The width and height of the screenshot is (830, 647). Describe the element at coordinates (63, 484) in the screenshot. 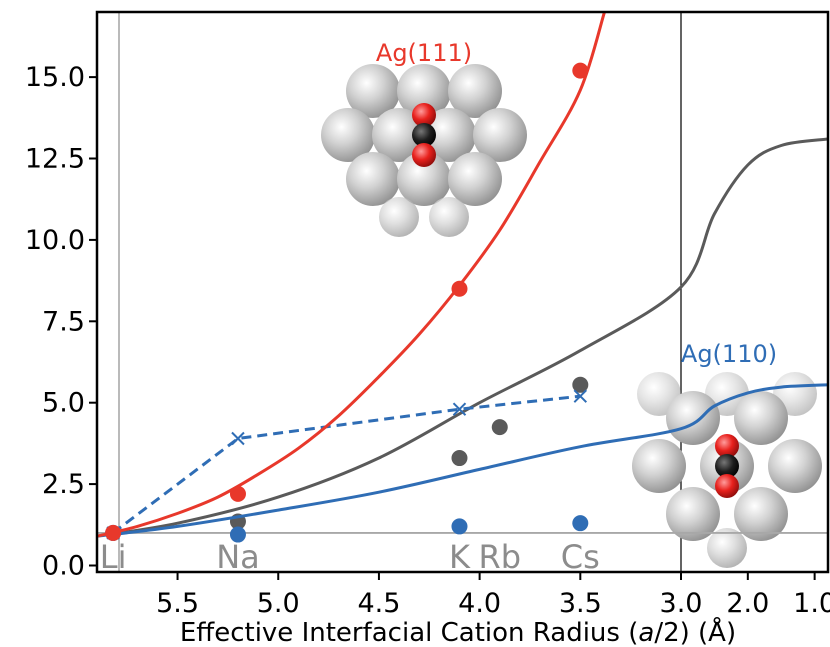

I see `y-tick-label: 2.5` at that location.